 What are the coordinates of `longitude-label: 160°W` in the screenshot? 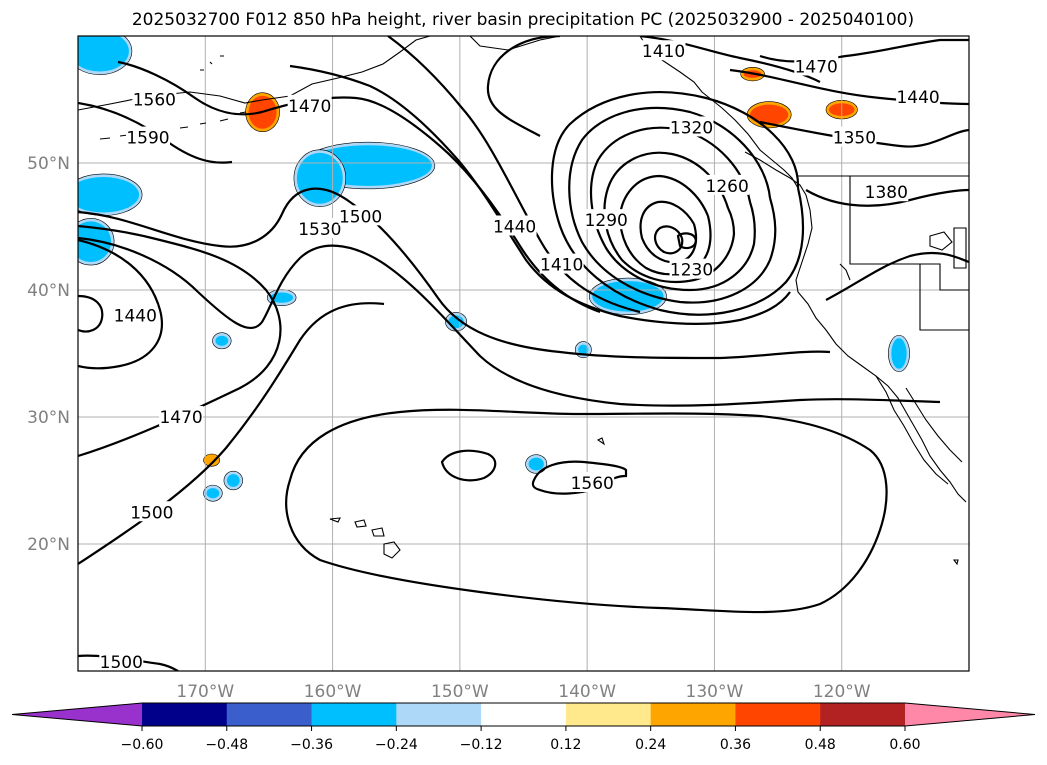 It's located at (333, 692).